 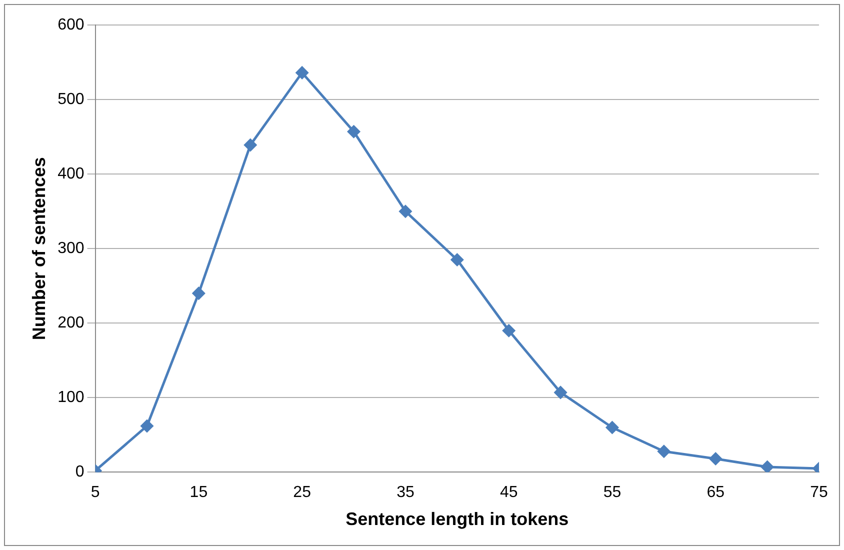 What do you see at coordinates (71, 249) in the screenshot?
I see `y-tick-label: 300` at bounding box center [71, 249].